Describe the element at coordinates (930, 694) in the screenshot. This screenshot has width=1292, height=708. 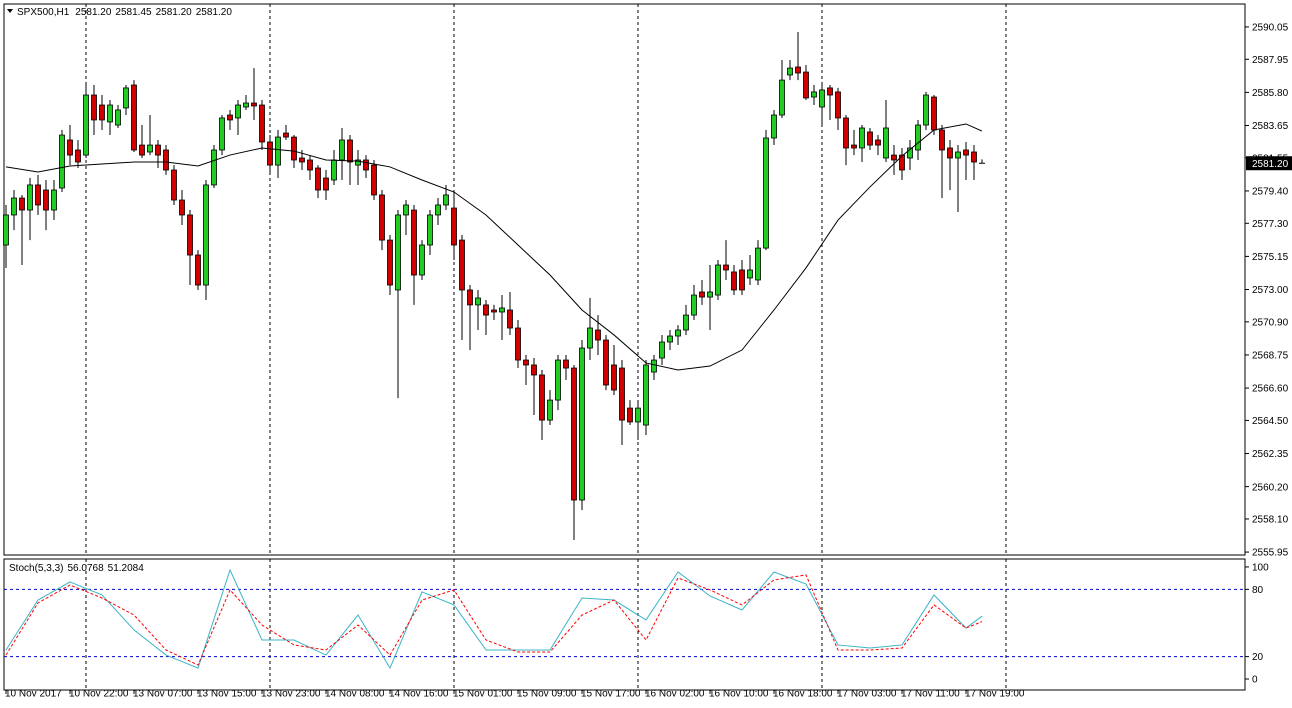
I see `x-tick-label: 17 Nov 11:00` at that location.